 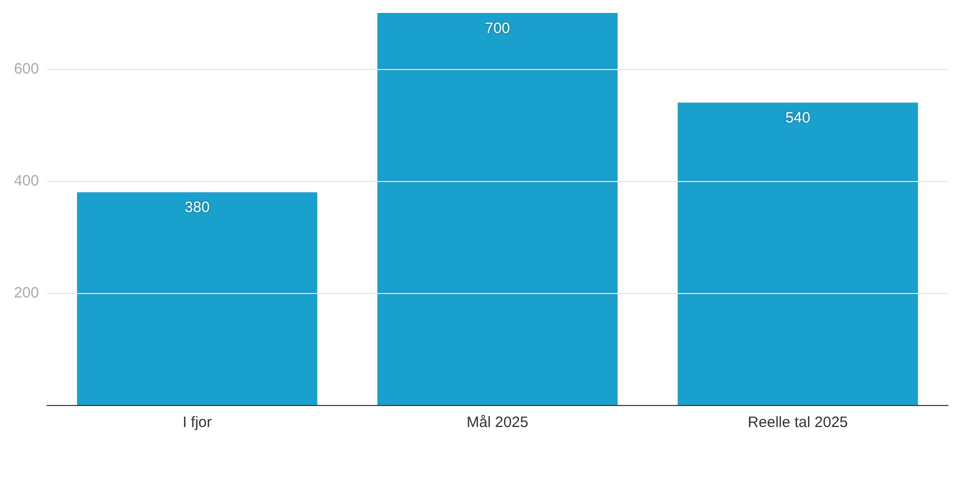 What do you see at coordinates (26, 181) in the screenshot?
I see `y-tick-label: 400` at bounding box center [26, 181].